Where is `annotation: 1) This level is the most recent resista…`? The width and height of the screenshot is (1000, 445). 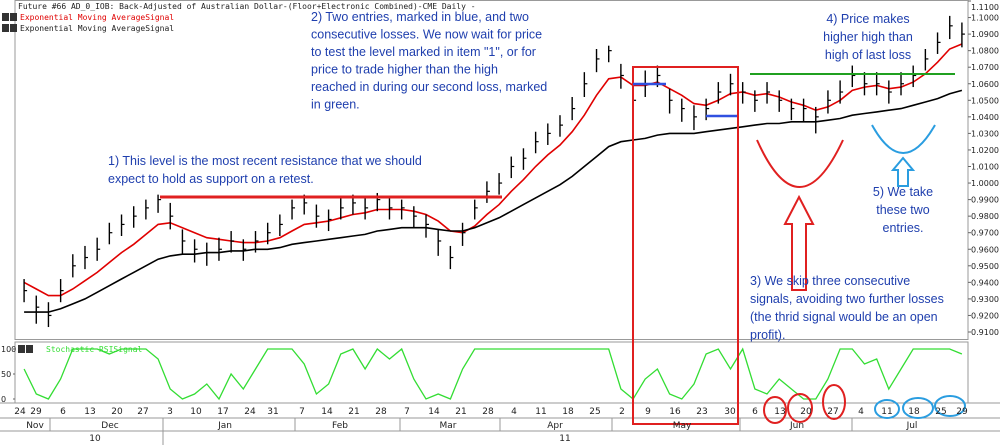 annotation: 1) This level is the most recent resista… is located at coordinates (265, 161).